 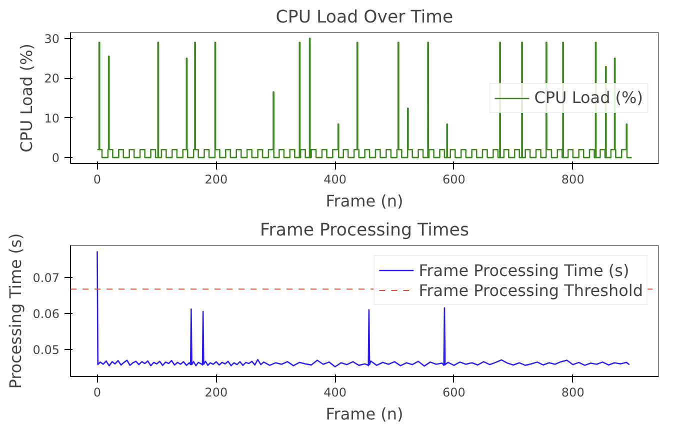 What do you see at coordinates (26, 98) in the screenshot?
I see `y-axis-title: CPU Load (%)` at bounding box center [26, 98].